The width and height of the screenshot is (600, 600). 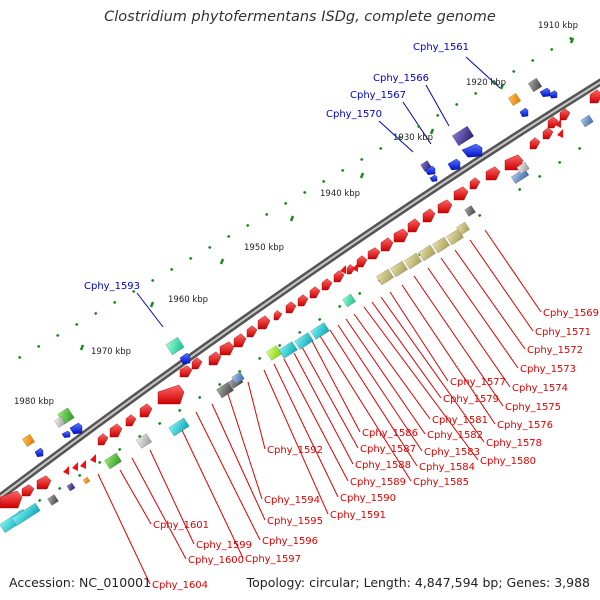 I want to click on locus-label-blue: Cphy_1567, so click(x=378, y=95).